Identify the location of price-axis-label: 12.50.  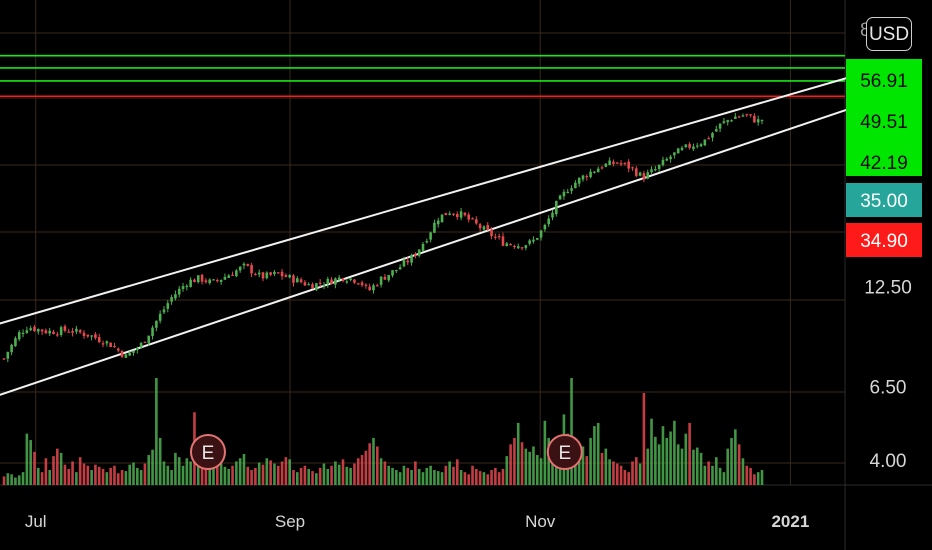
(888, 288).